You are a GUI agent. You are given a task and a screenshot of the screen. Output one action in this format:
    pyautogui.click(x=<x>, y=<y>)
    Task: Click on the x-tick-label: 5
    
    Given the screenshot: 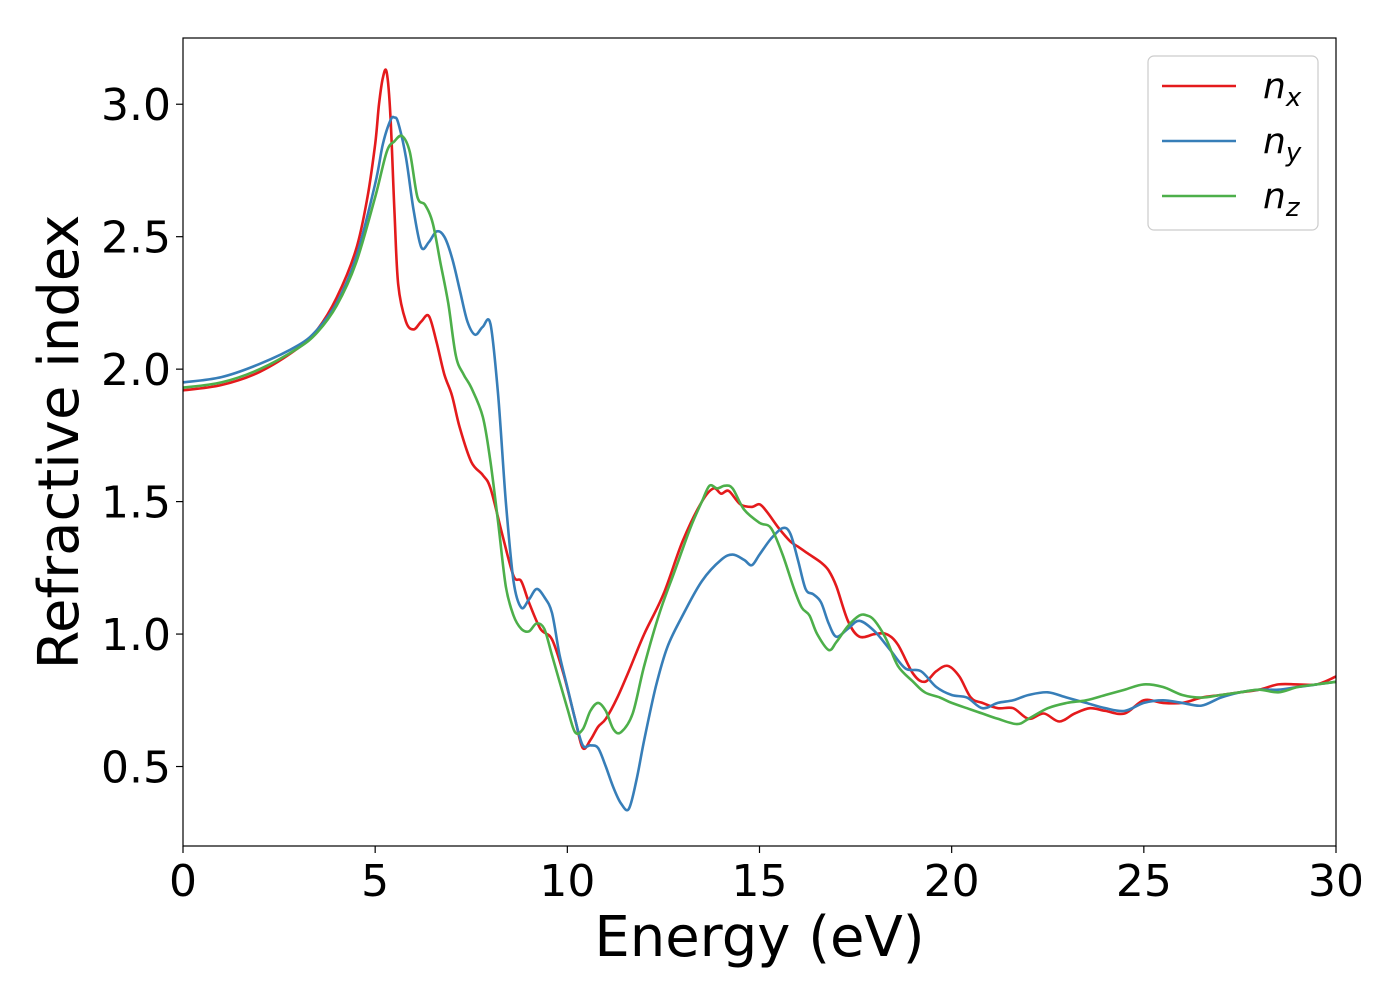 What is the action you would take?
    pyautogui.click(x=375, y=881)
    